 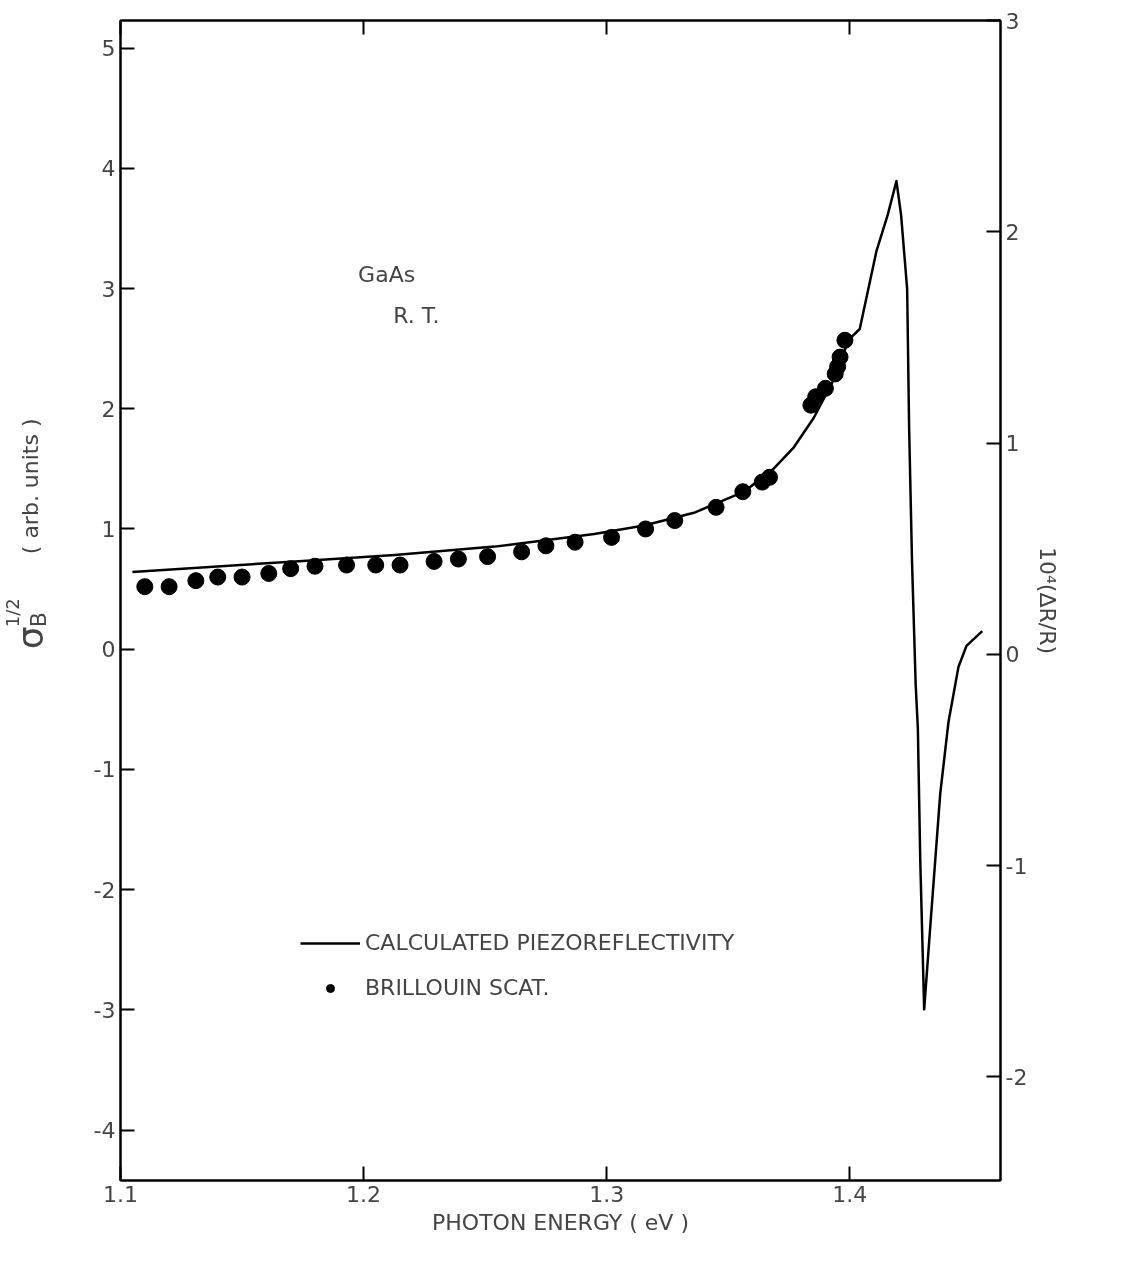 I want to click on y2-tick-label: 3, so click(x=1012, y=21).